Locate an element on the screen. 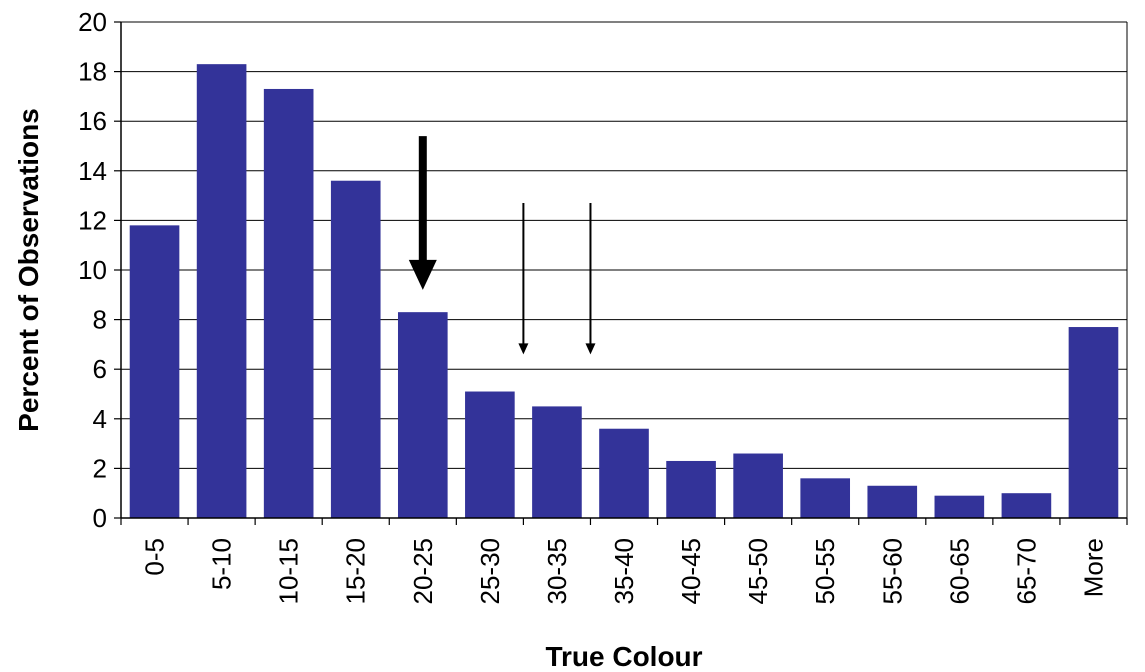 The image size is (1145, 672). x-tick-label: 35-40 is located at coordinates (624, 571).